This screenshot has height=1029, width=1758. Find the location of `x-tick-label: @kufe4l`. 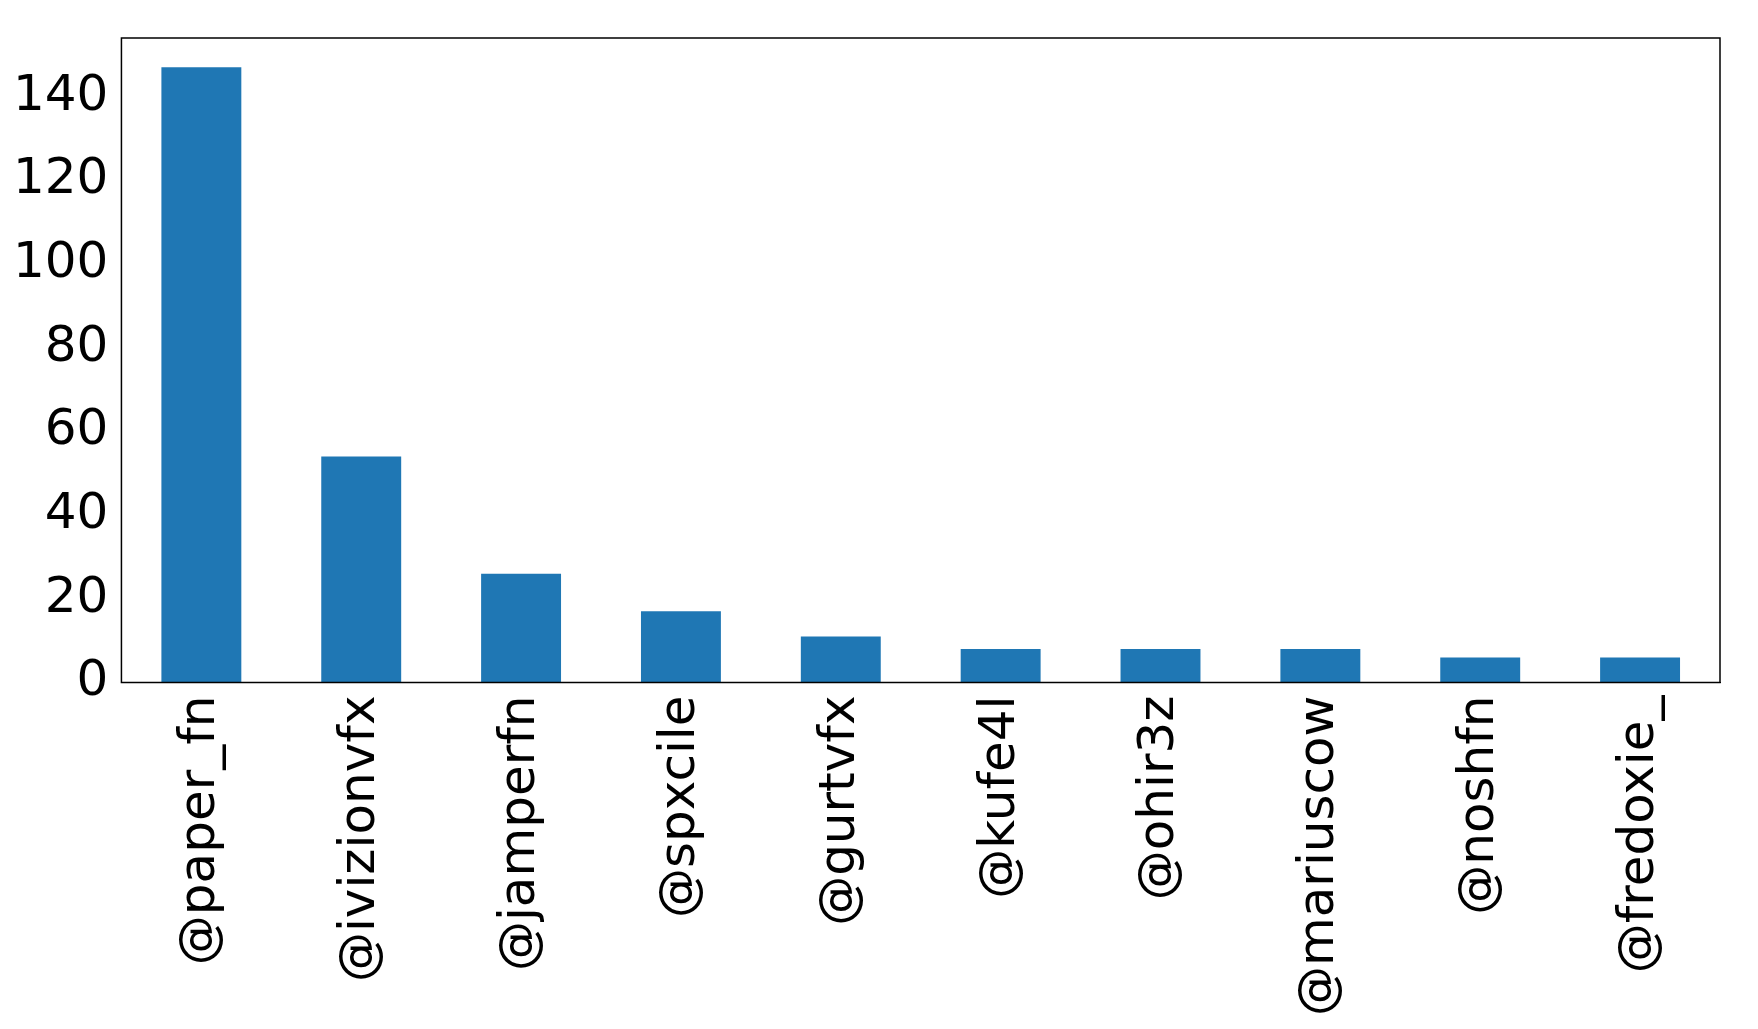

x-tick-label: @kufe4l is located at coordinates (996, 797).